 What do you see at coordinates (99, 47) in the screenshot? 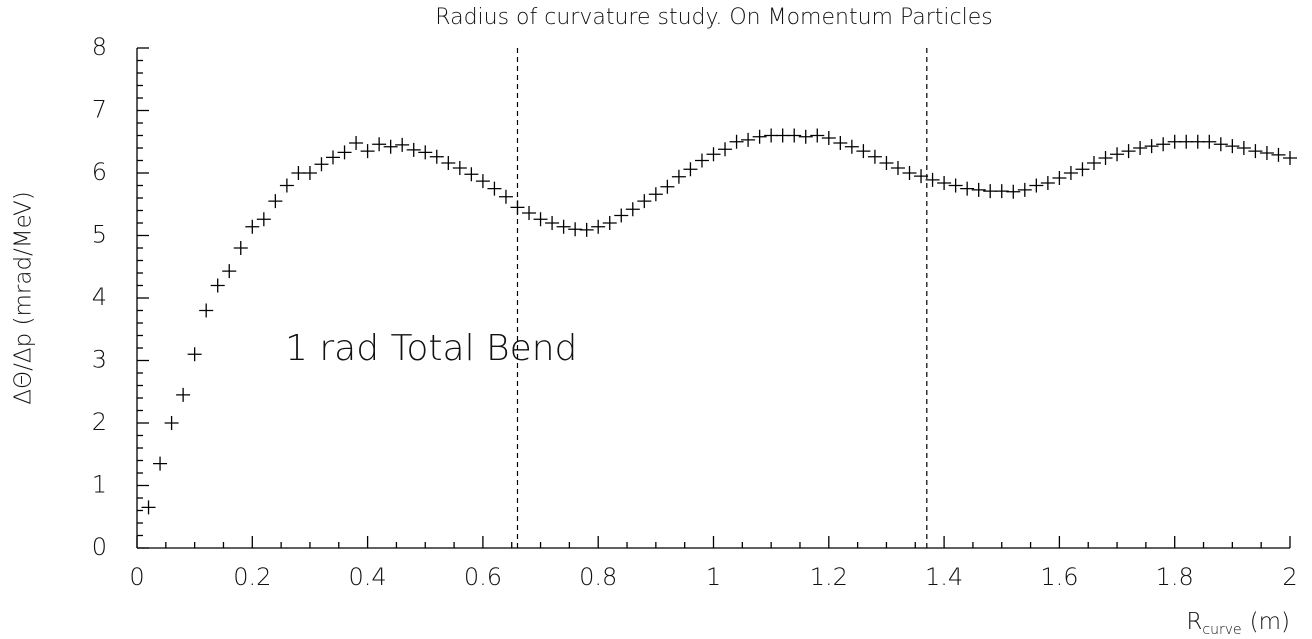
I see `y-tick-label: 8` at bounding box center [99, 47].